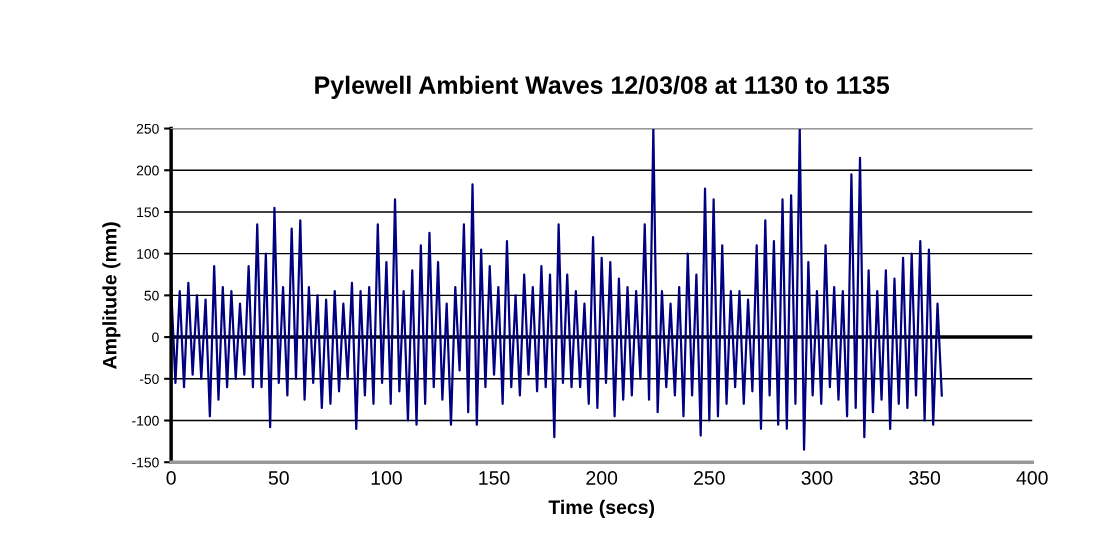 The height and width of the screenshot is (547, 1104). I want to click on chart-title: Pylewell Ambient Waves 12/03/08 at 1130 to 1135, so click(602, 87).